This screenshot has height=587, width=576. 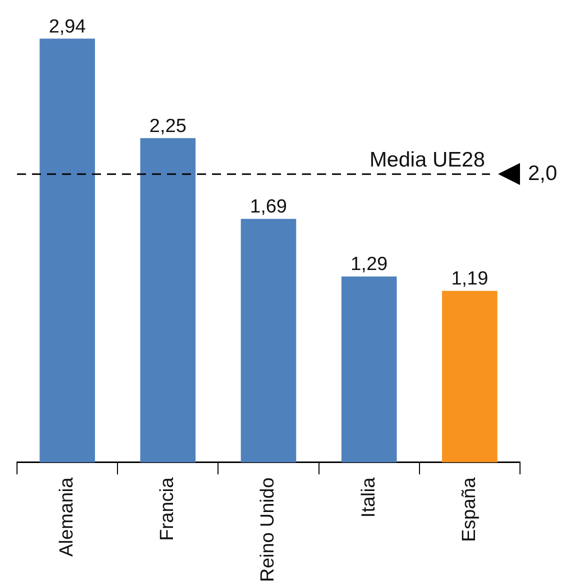 I want to click on text: 2,0, so click(x=543, y=173).